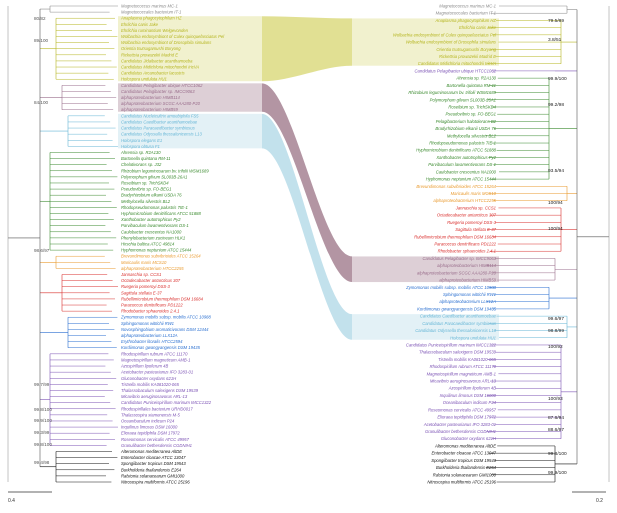  Describe the element at coordinates (462, 164) in the screenshot. I see `right-taxon-label: Parvibaculum lavamentivorans DS-1` at that location.